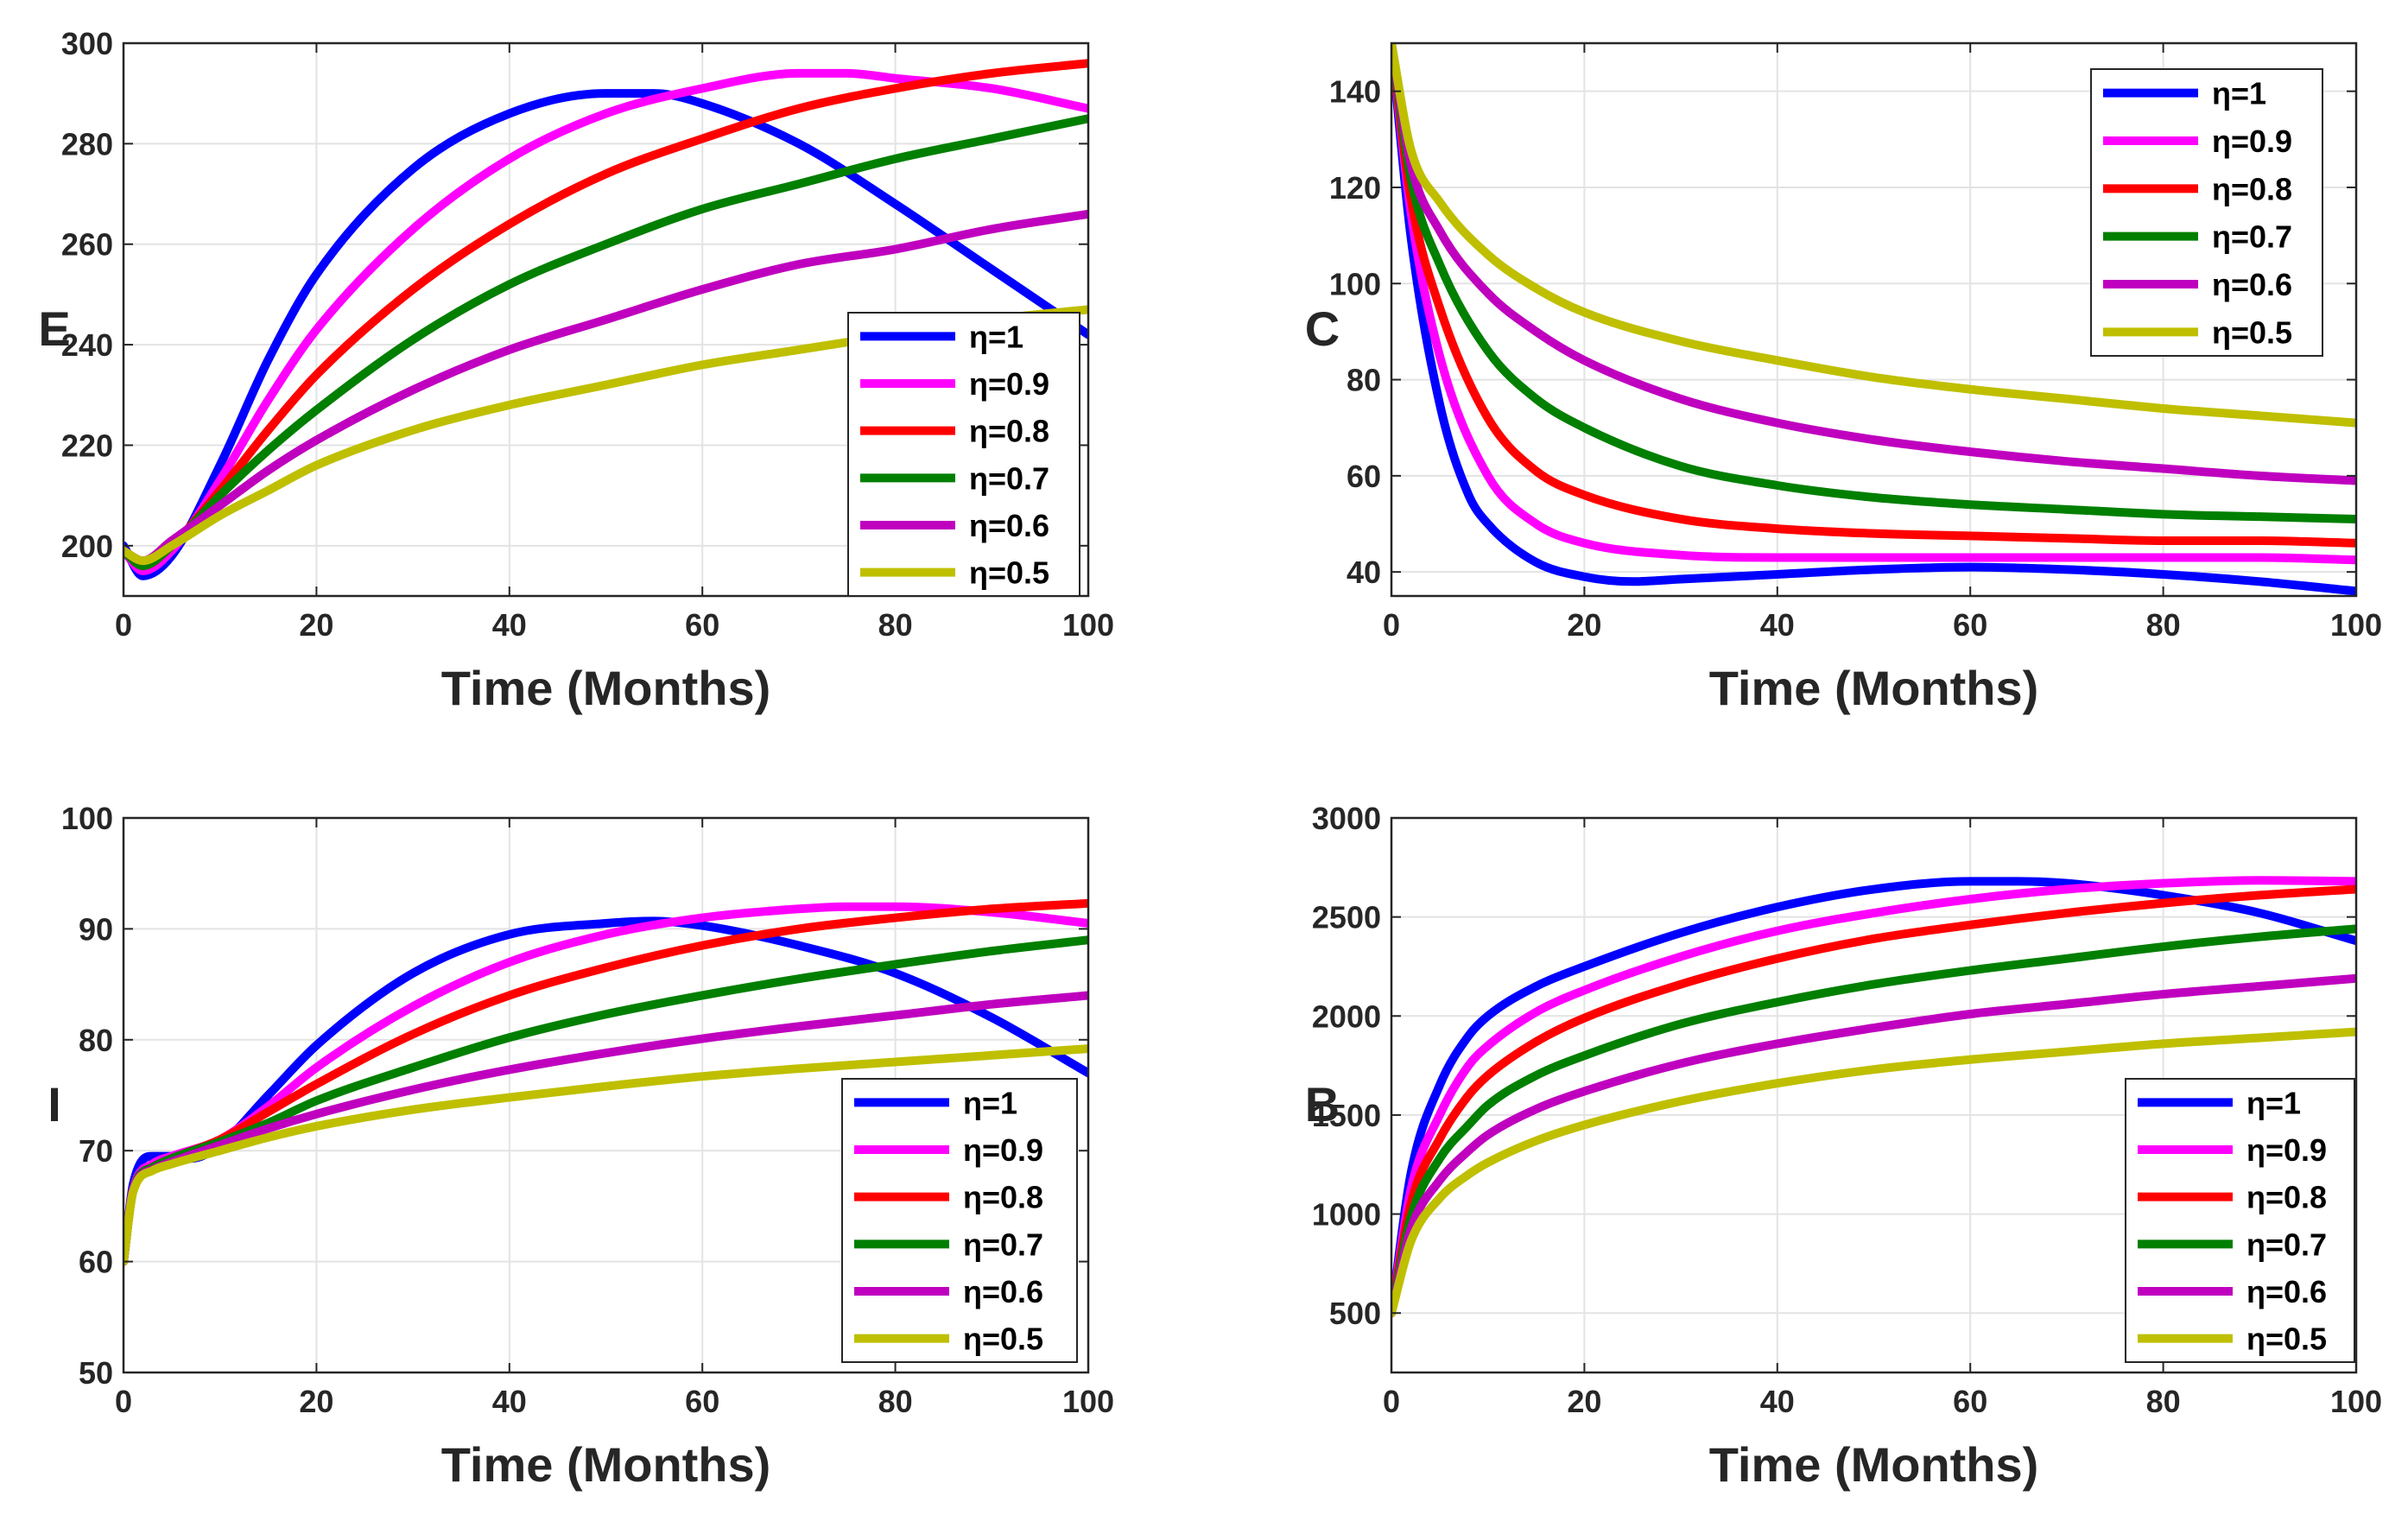  Describe the element at coordinates (1364, 572) in the screenshot. I see `y-tick-label: 40` at that location.